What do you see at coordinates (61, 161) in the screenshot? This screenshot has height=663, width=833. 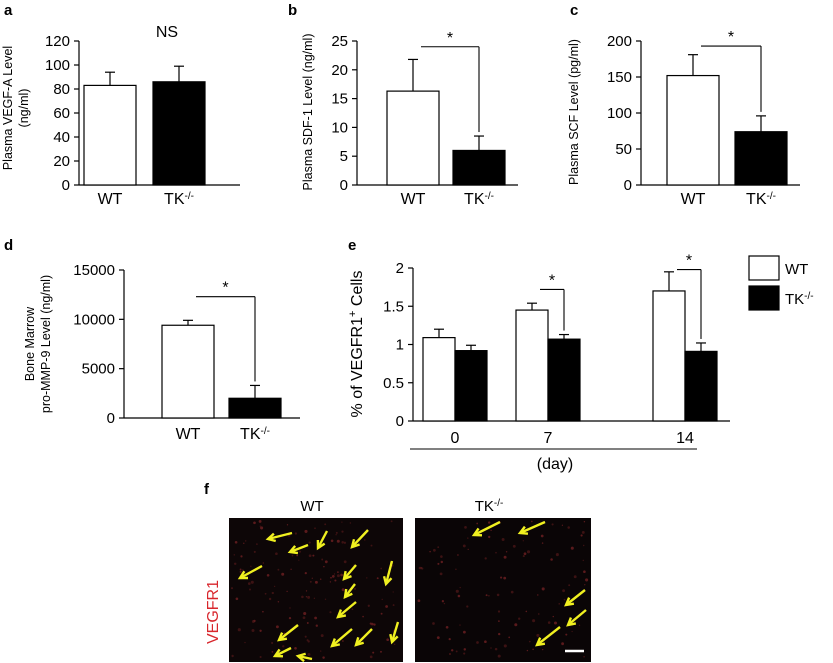 I see `y-tick-label: 20` at bounding box center [61, 161].